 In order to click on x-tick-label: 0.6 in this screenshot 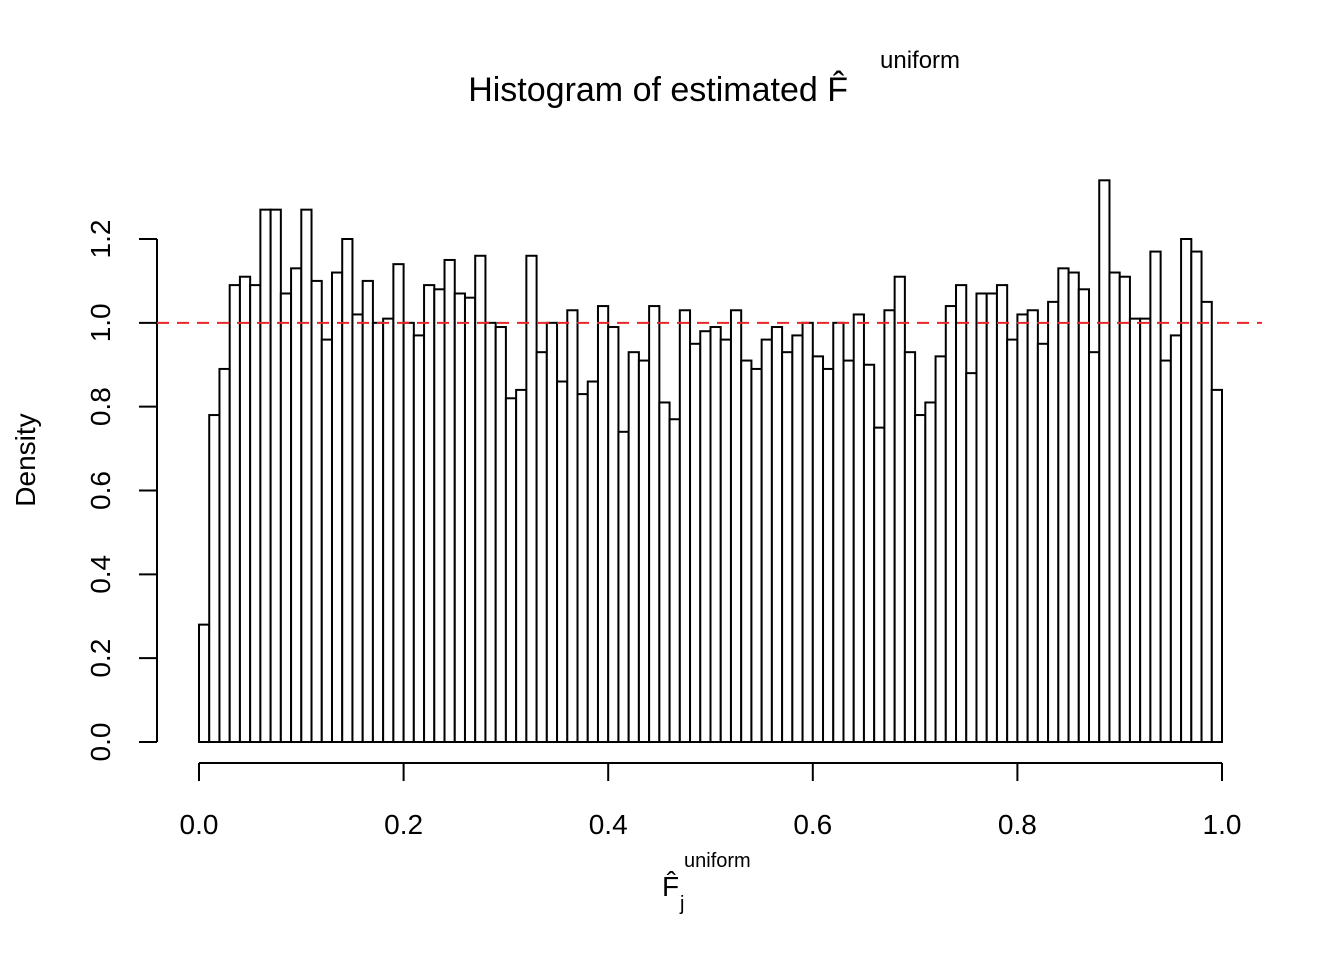, I will do `click(812, 824)`.